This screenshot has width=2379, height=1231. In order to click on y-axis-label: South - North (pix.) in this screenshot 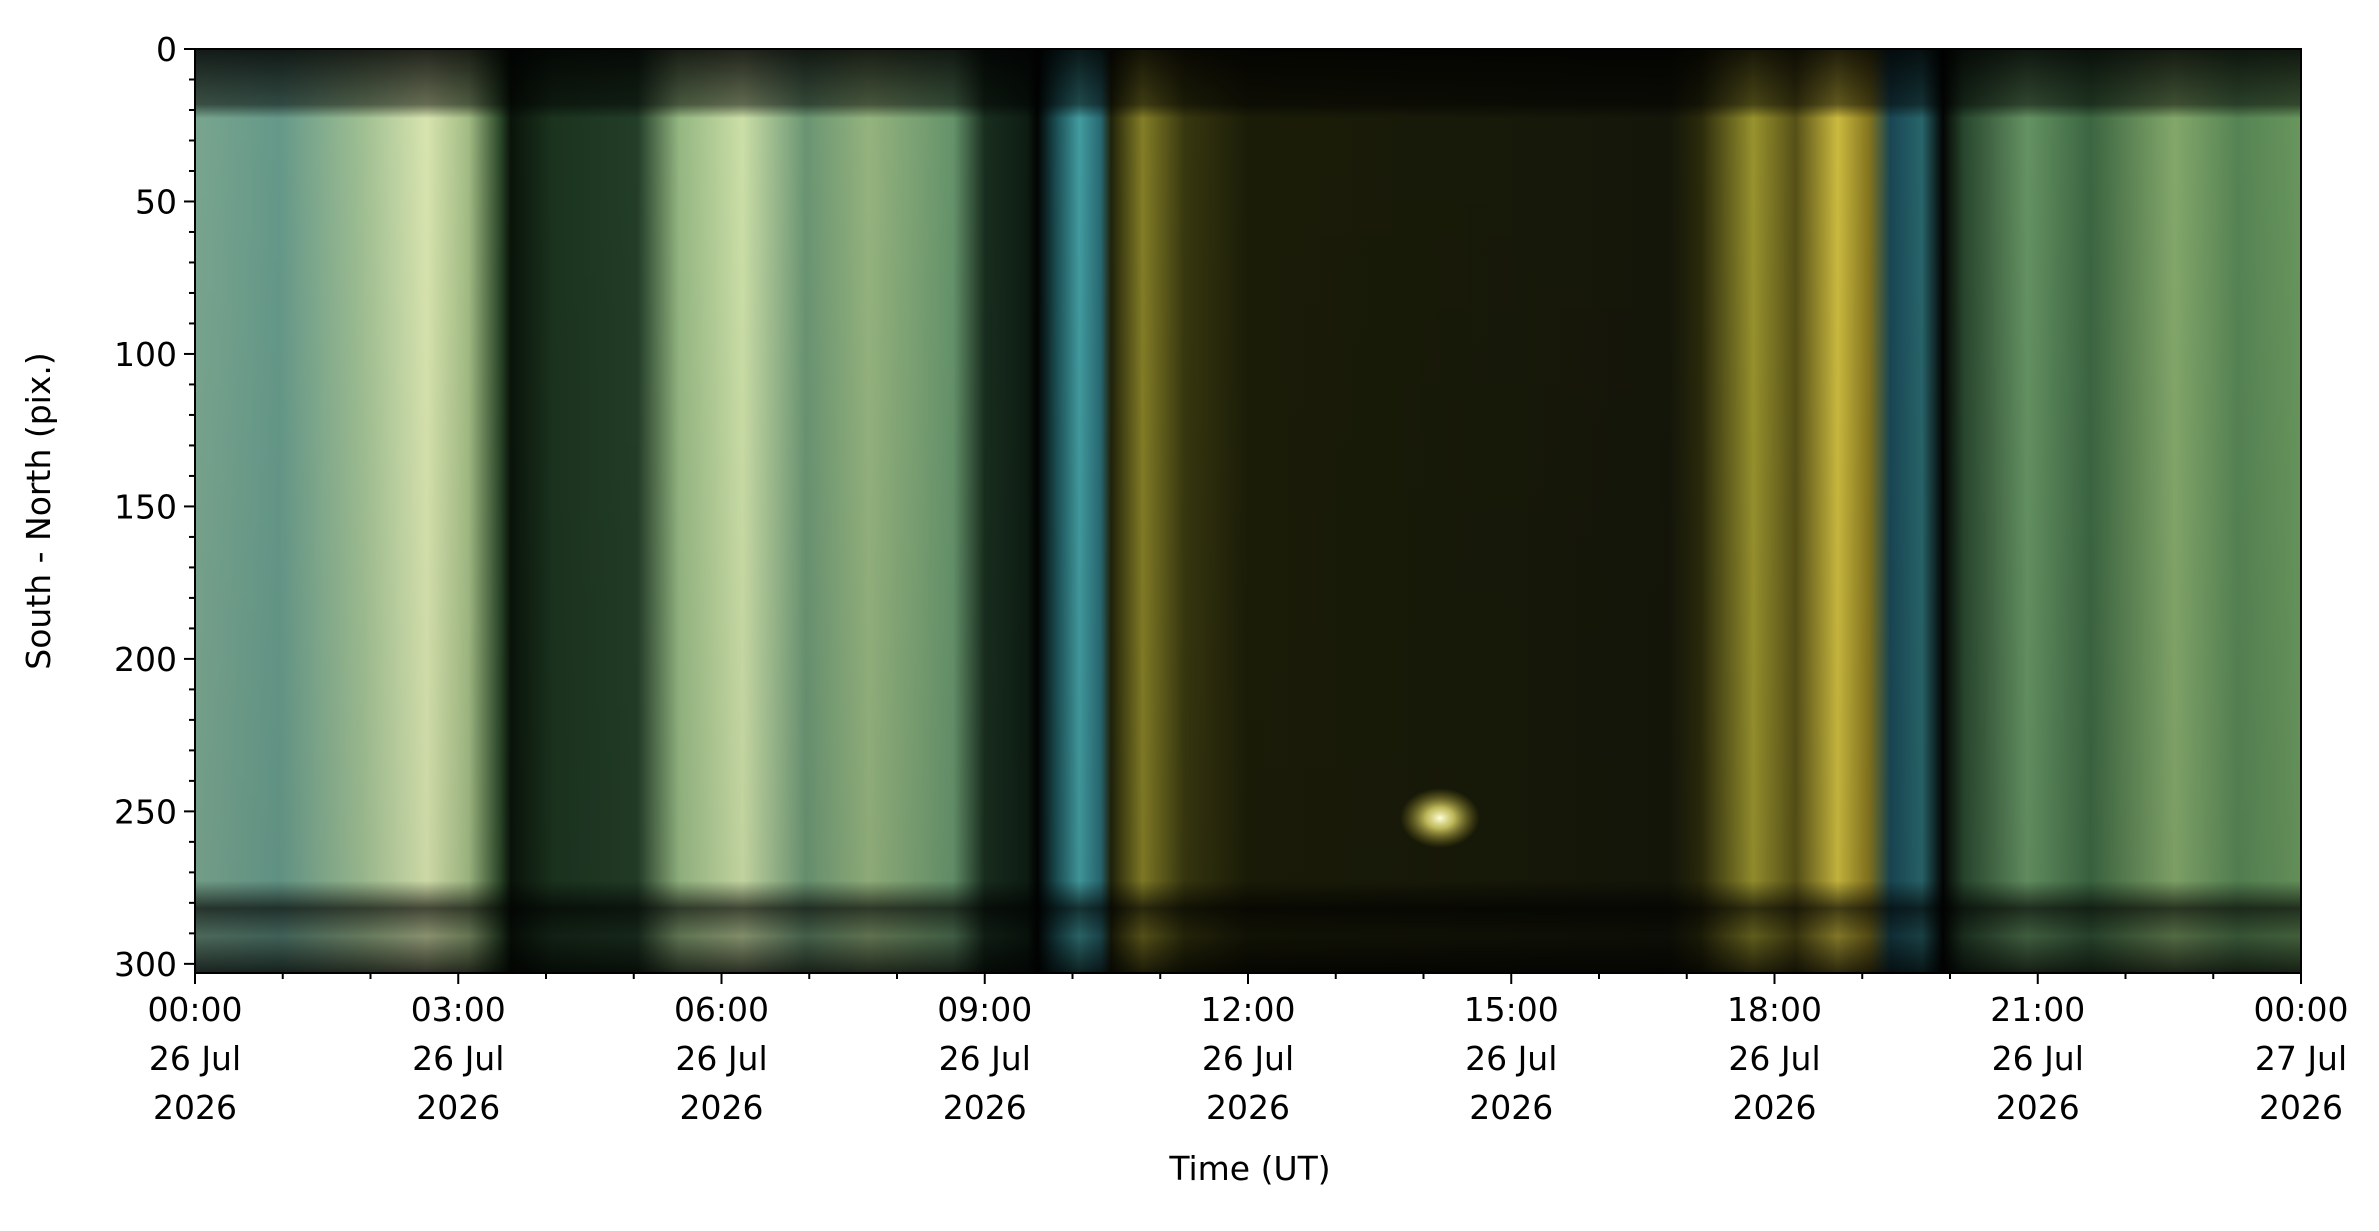, I will do `click(38, 510)`.